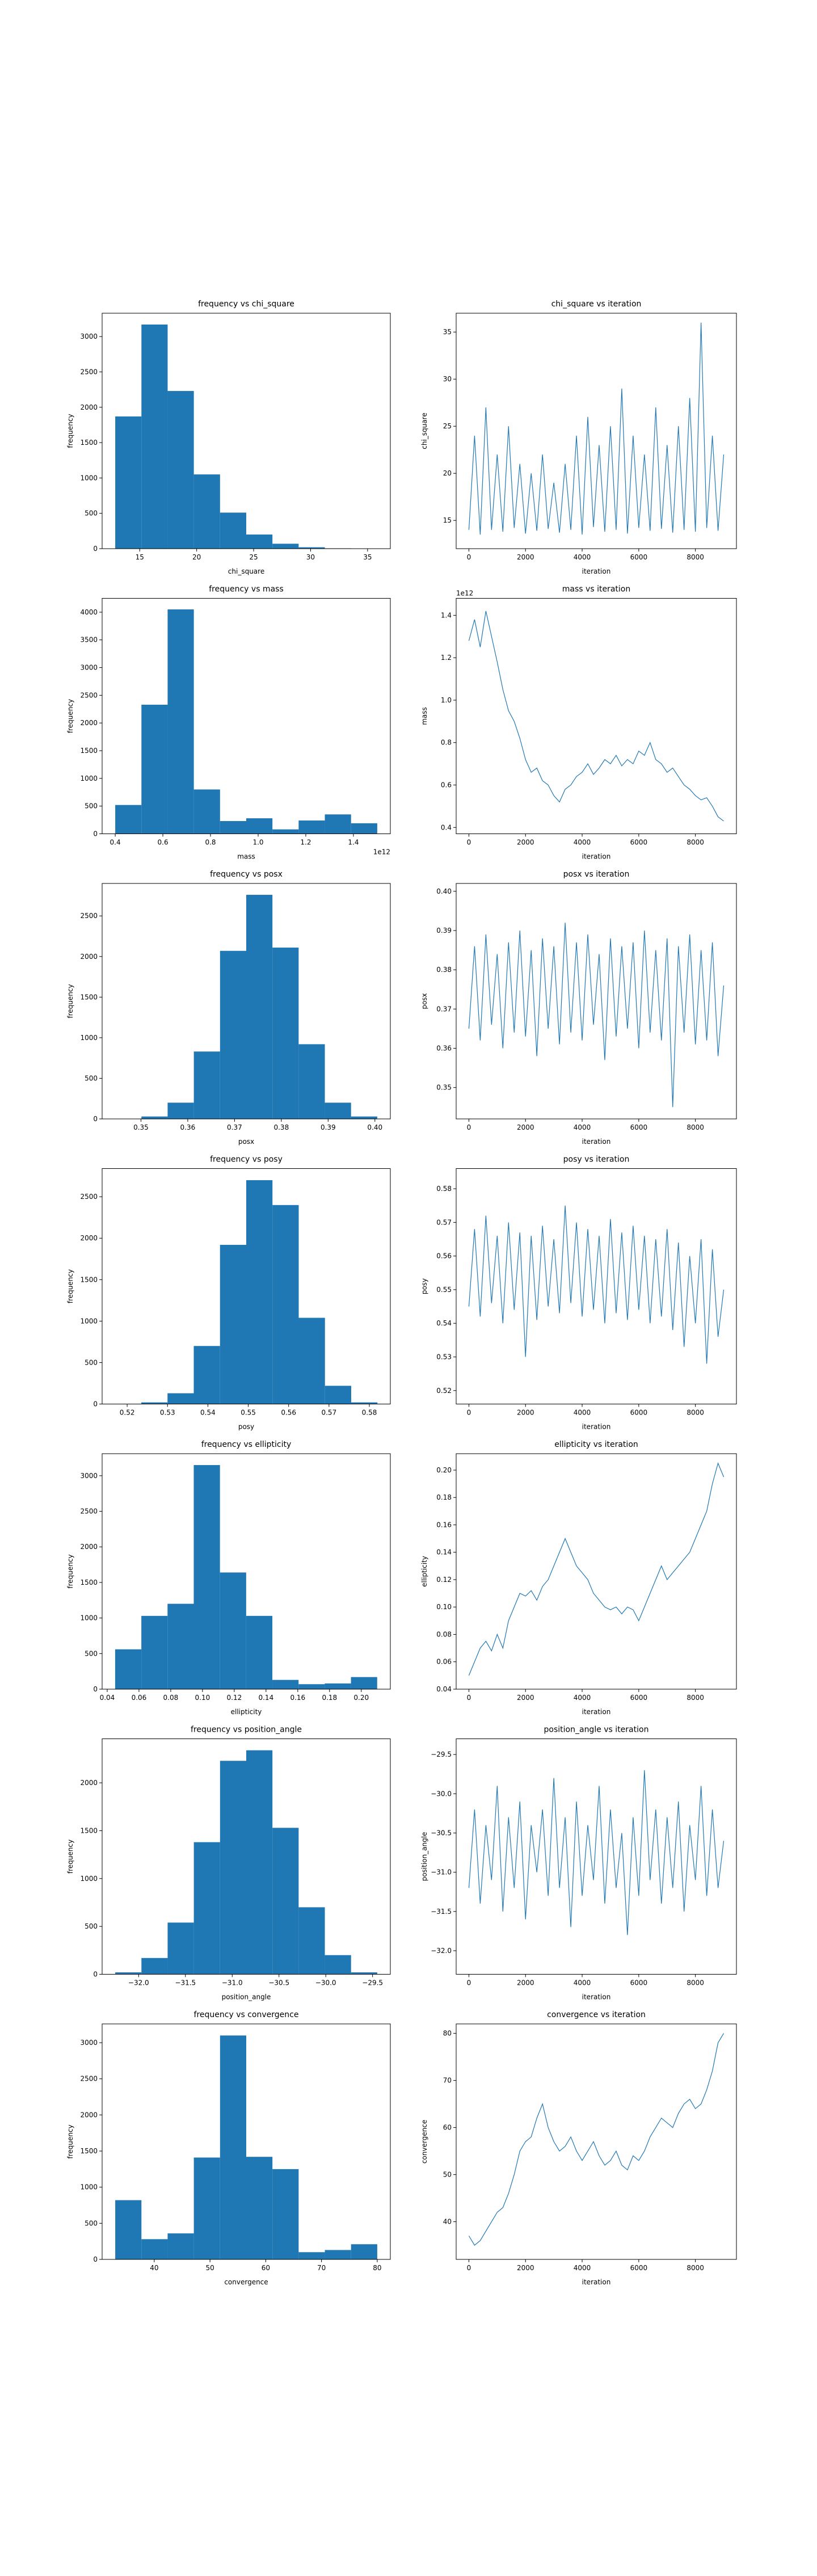 Image resolution: width=817 pixels, height=2576 pixels. I want to click on y-tick-label: 0.38, so click(444, 970).